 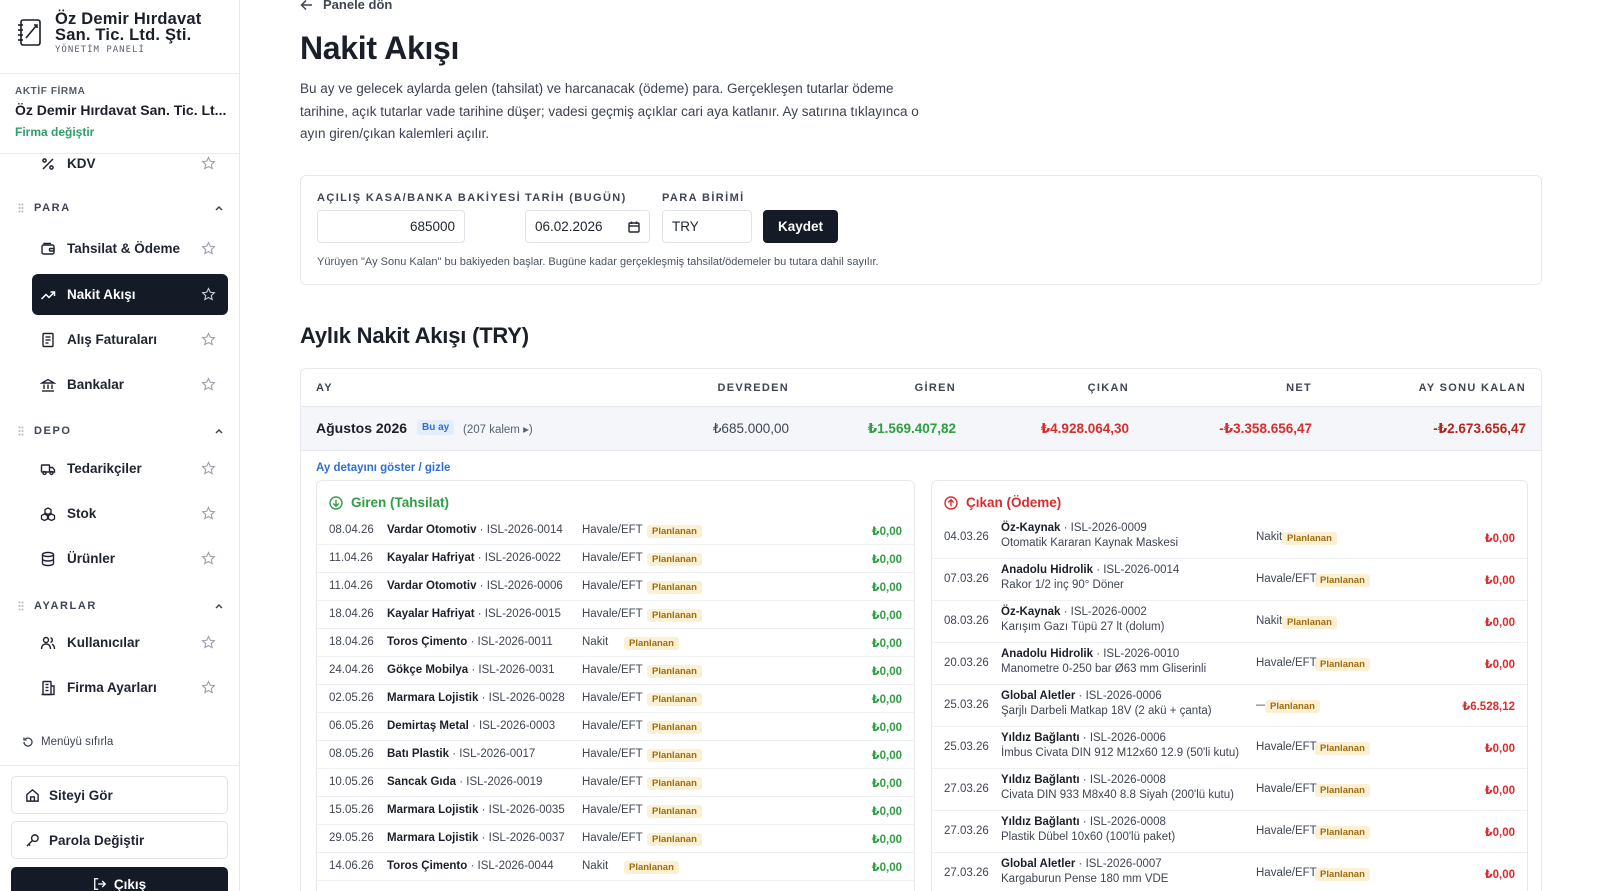 I want to click on row-method: Nakit, so click(x=595, y=642).